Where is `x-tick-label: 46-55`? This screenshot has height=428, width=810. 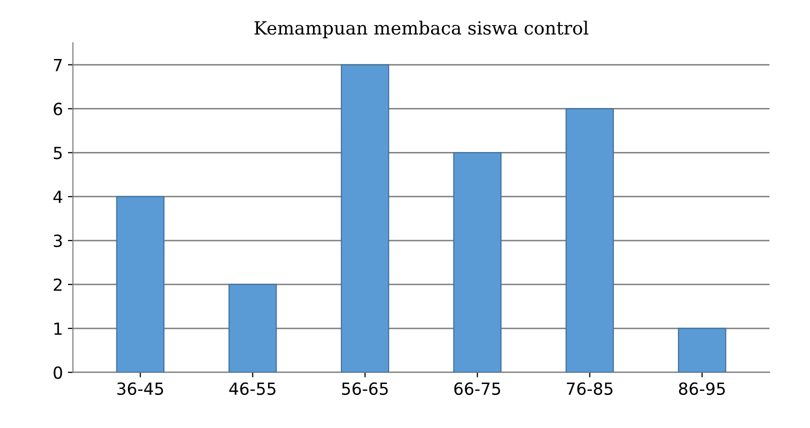 x-tick-label: 46-55 is located at coordinates (252, 388).